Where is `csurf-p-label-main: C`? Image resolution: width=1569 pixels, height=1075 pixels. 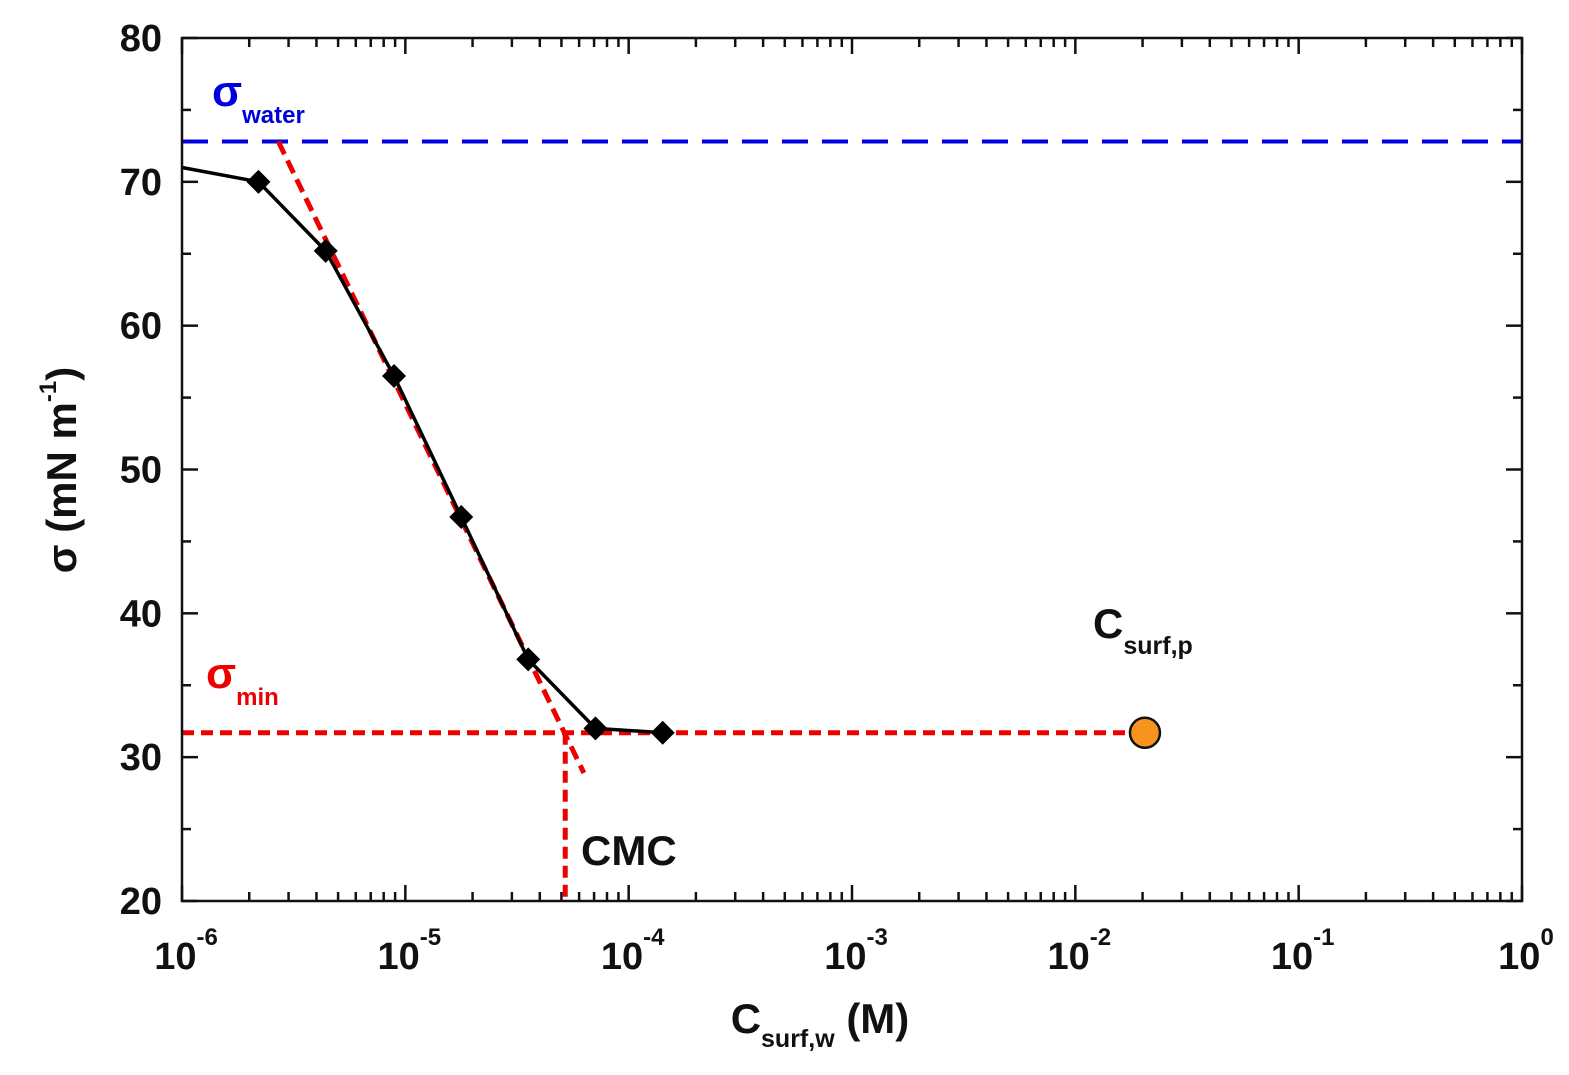 csurf-p-label-main: C is located at coordinates (1108, 623).